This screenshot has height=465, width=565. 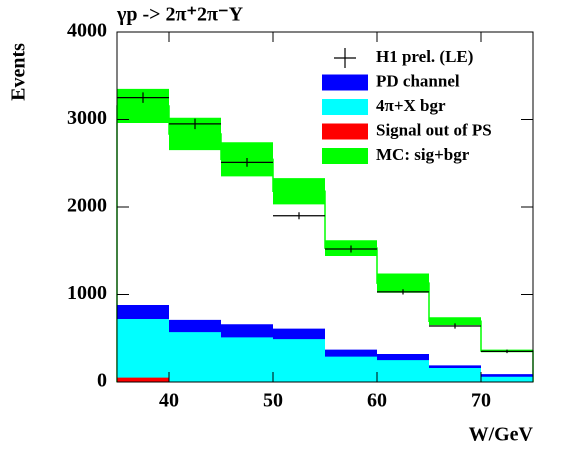 What do you see at coordinates (102, 381) in the screenshot?
I see `y-tick-label: 0` at bounding box center [102, 381].